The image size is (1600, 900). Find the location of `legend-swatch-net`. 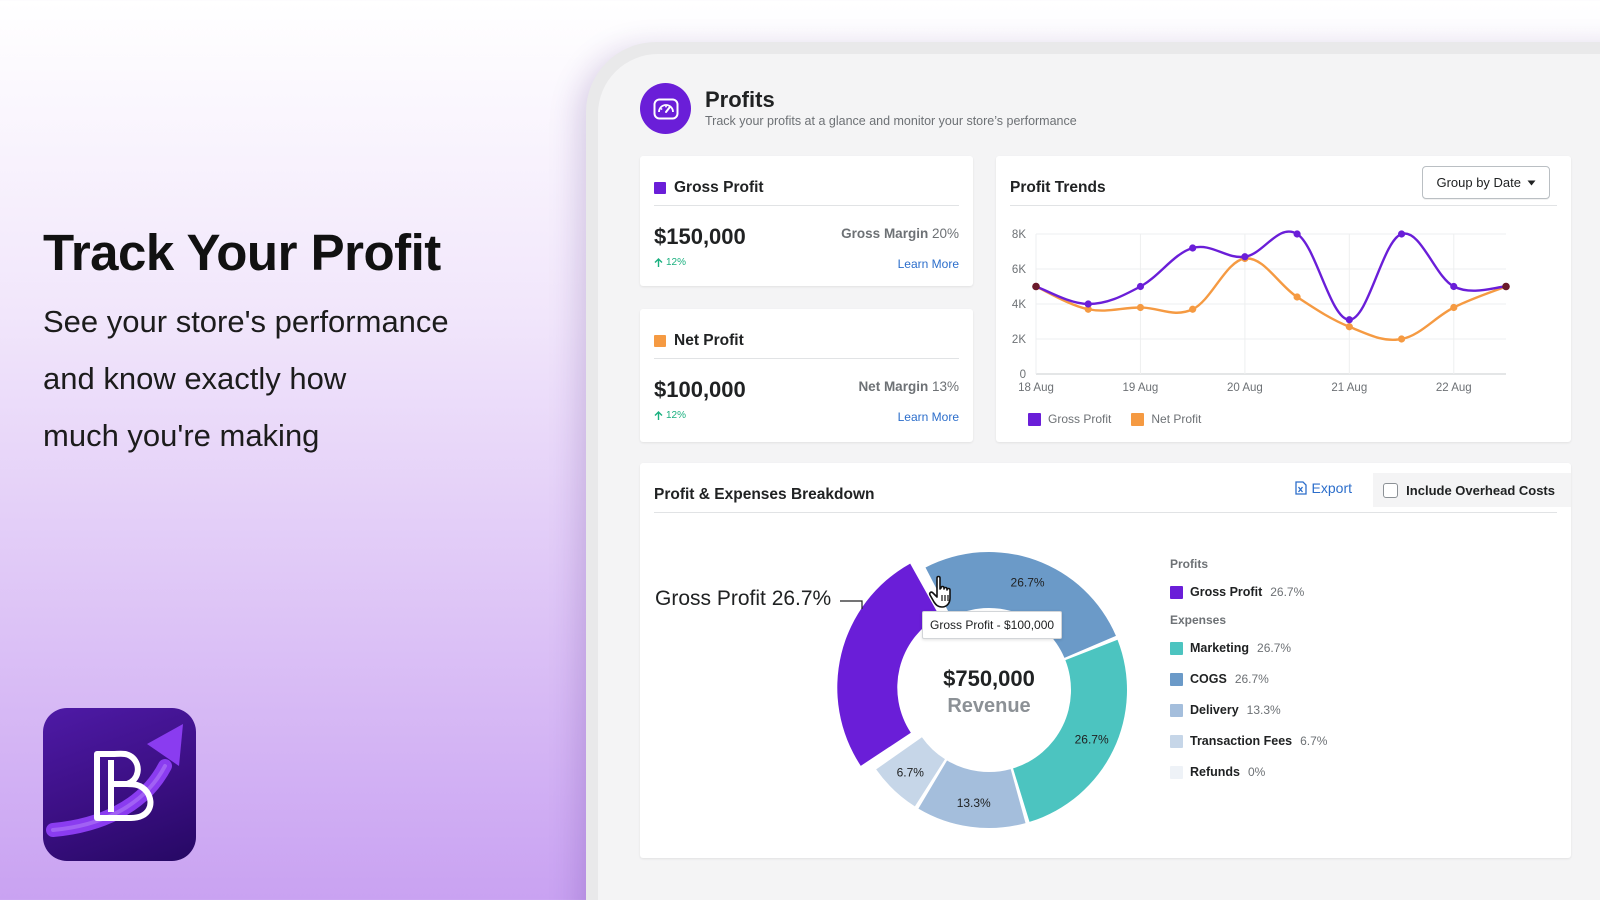

legend-swatch-net is located at coordinates (1138, 419).